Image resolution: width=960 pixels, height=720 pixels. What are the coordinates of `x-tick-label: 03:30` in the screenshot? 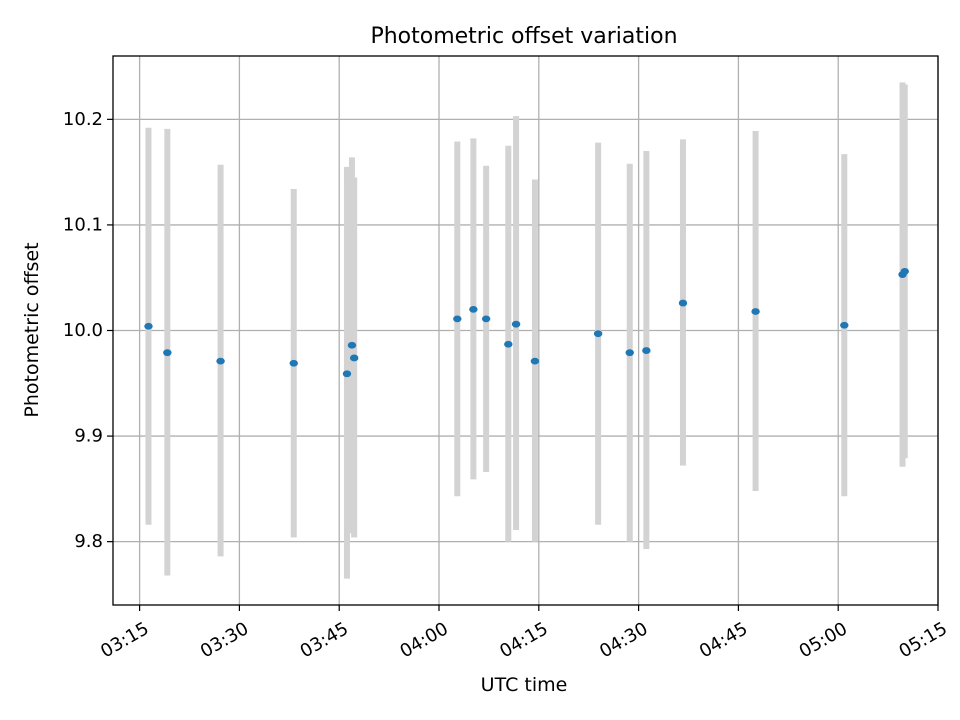 It's located at (224, 640).